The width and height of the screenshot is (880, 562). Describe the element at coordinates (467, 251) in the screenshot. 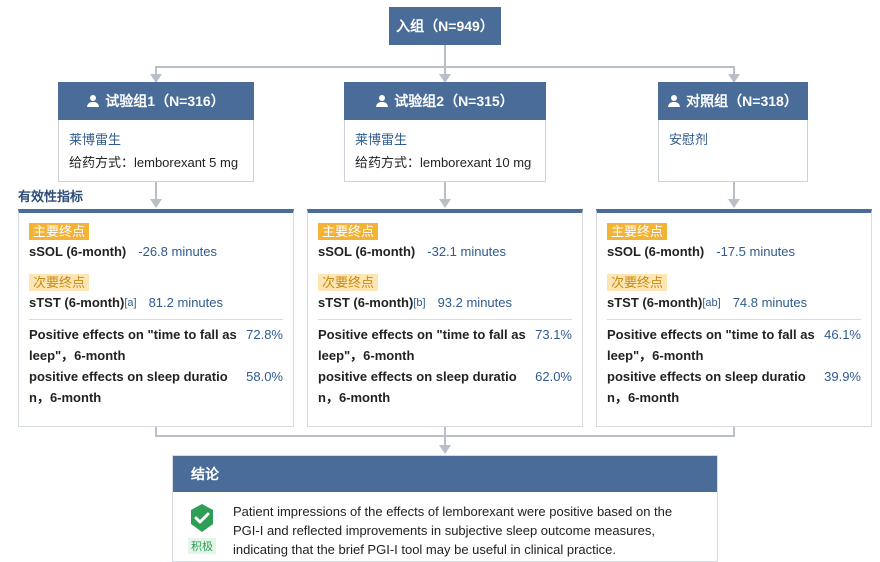

I see `primary-value: -32.1 minutes` at that location.